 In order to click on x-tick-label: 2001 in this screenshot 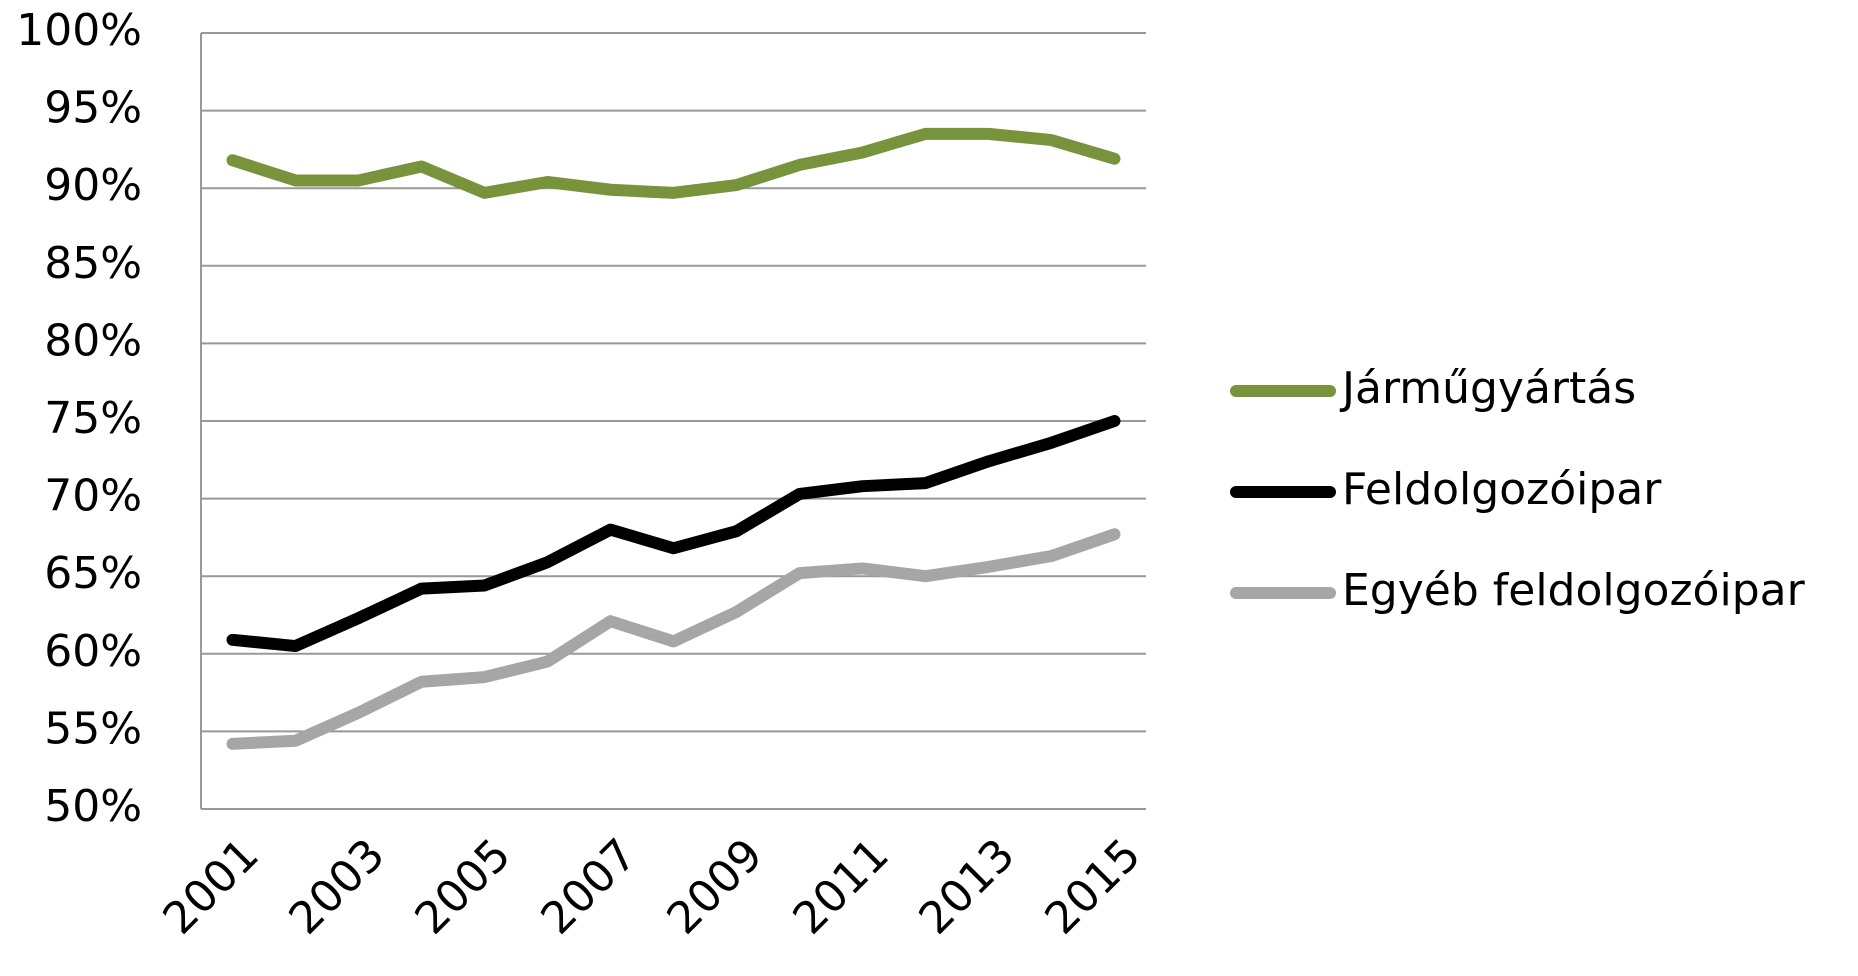, I will do `click(211, 886)`.